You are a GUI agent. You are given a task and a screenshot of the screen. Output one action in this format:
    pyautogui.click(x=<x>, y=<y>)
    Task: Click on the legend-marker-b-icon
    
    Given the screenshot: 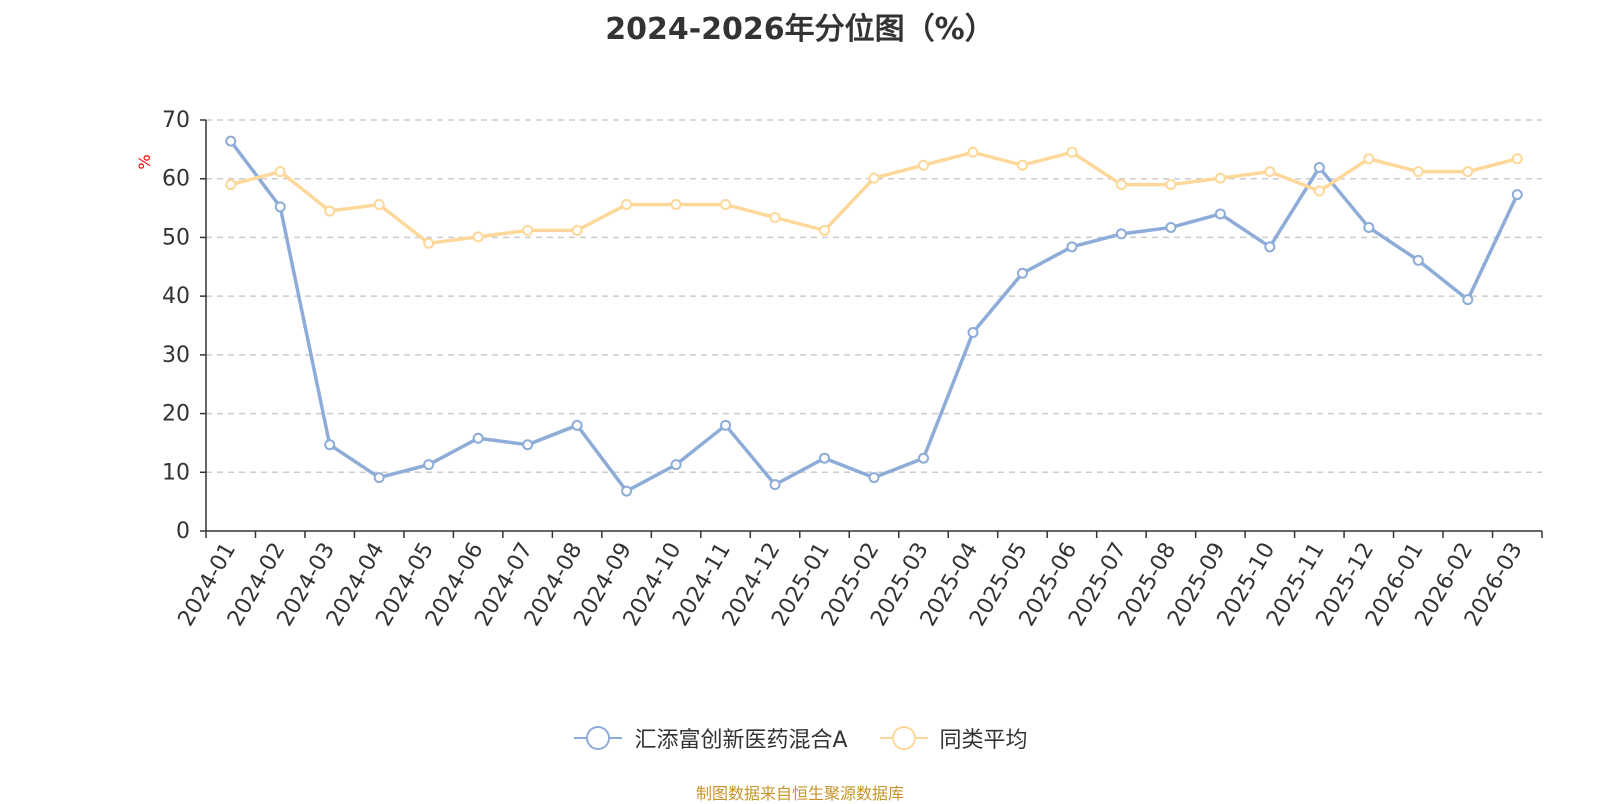 What is the action you would take?
    pyautogui.click(x=903, y=738)
    